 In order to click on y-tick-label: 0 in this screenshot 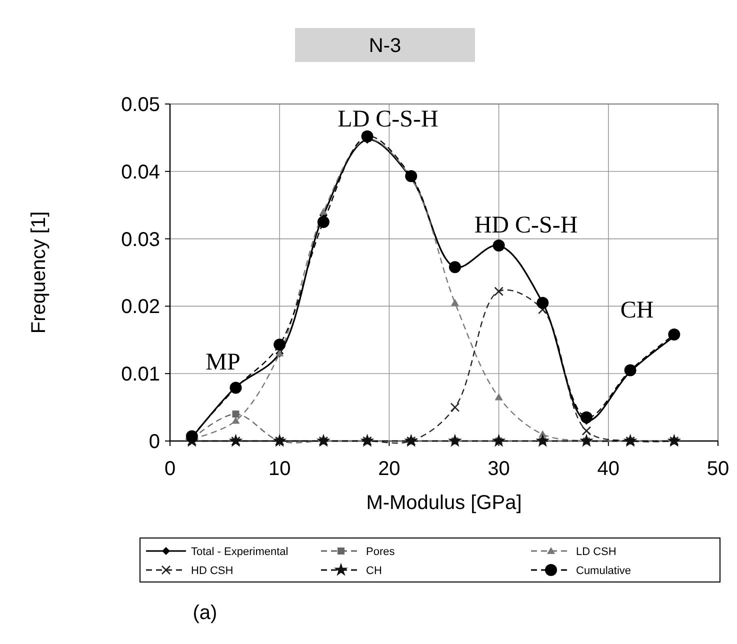, I will do `click(154, 442)`.